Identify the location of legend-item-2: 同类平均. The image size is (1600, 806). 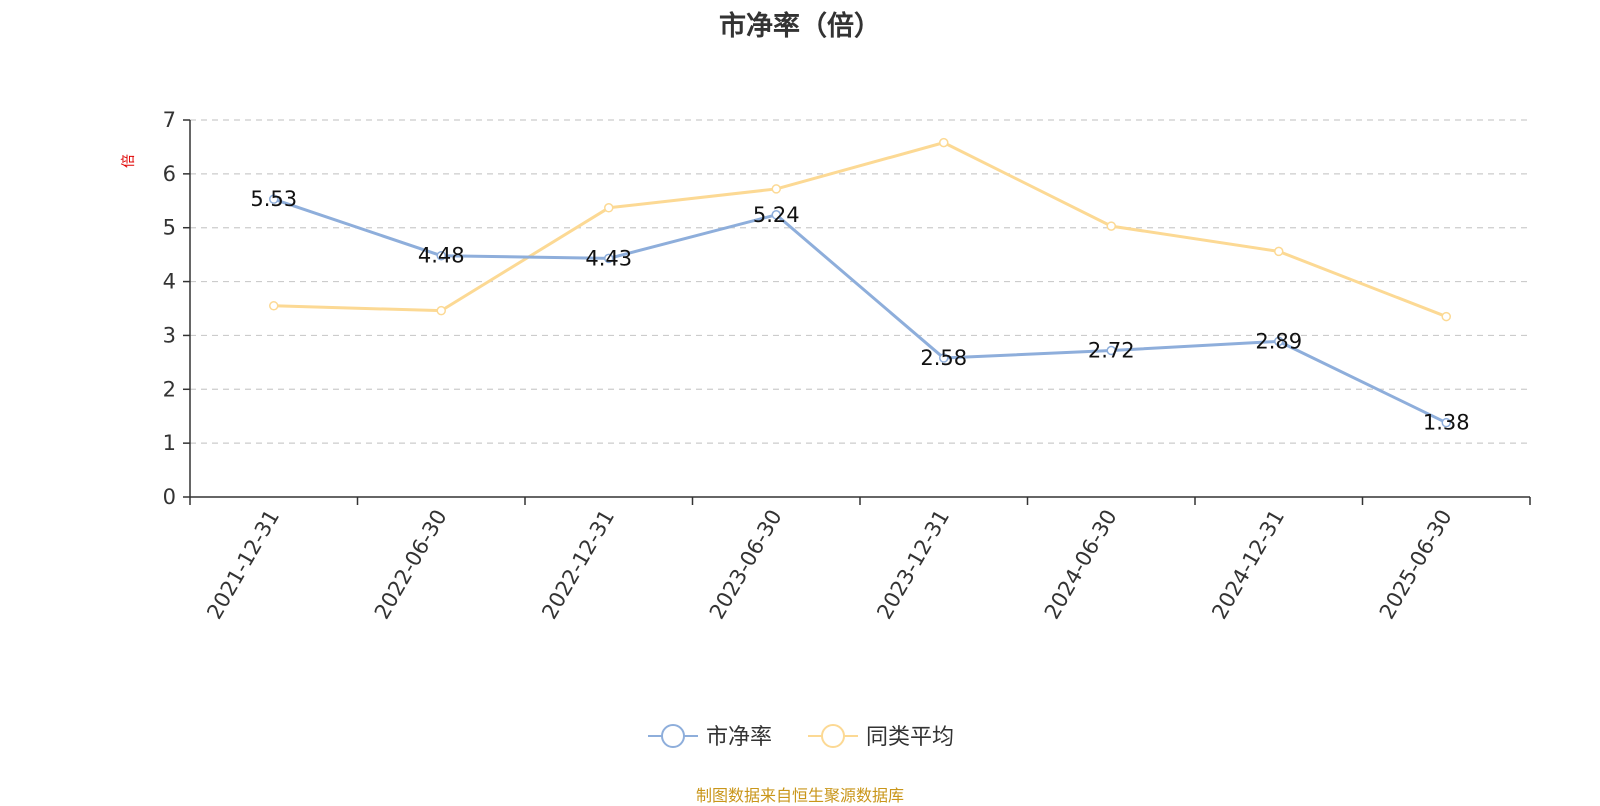
(881, 737).